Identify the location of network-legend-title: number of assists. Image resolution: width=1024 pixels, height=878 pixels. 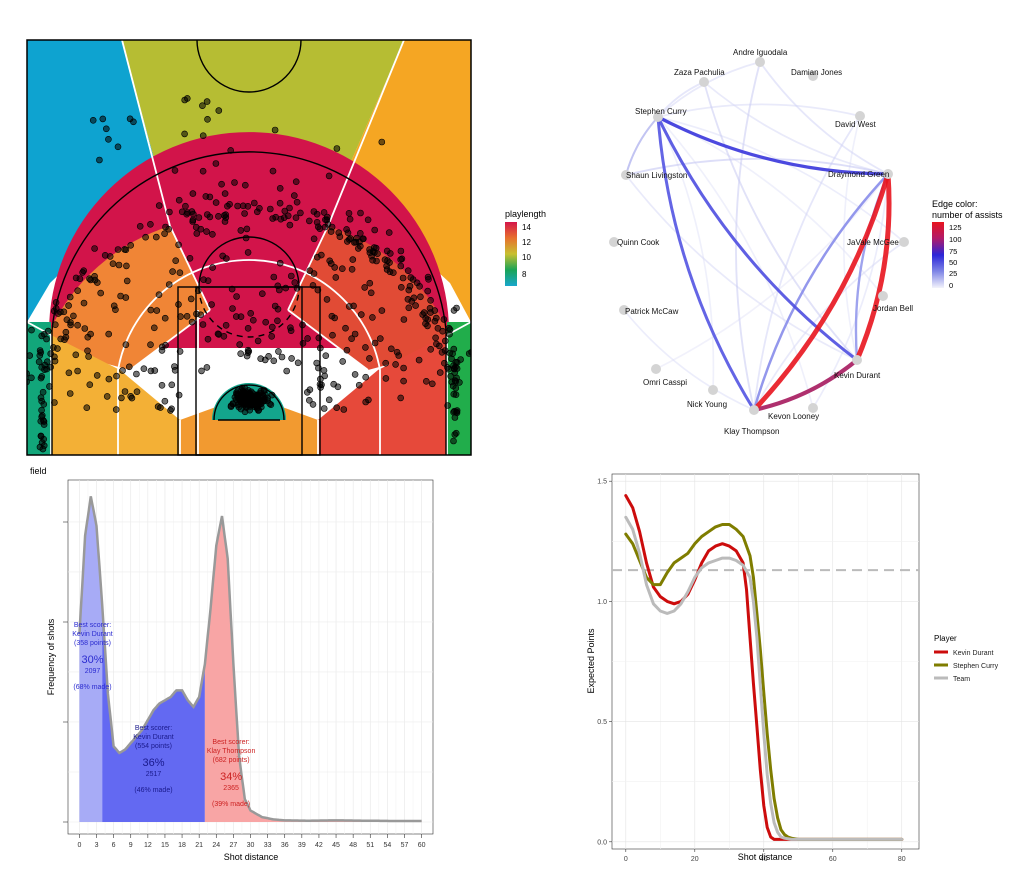
(967, 215).